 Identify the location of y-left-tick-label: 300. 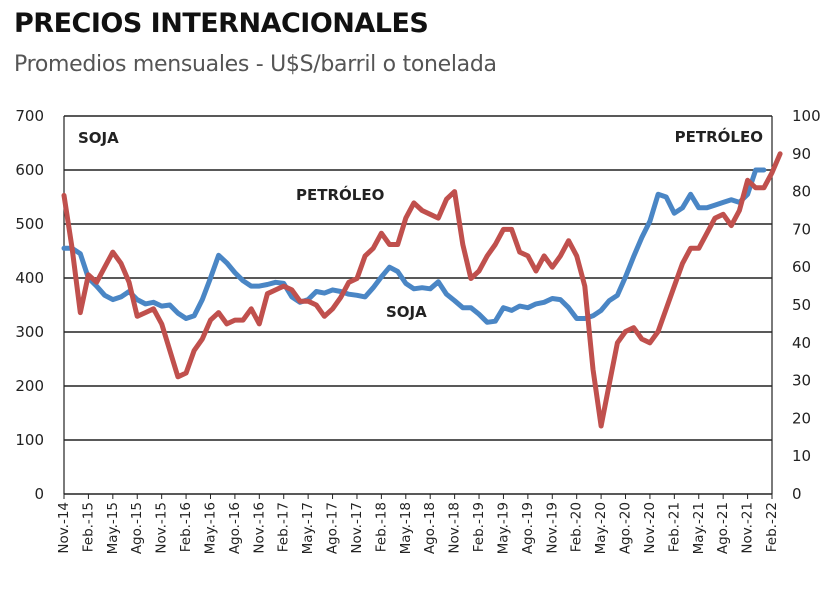
(29, 332).